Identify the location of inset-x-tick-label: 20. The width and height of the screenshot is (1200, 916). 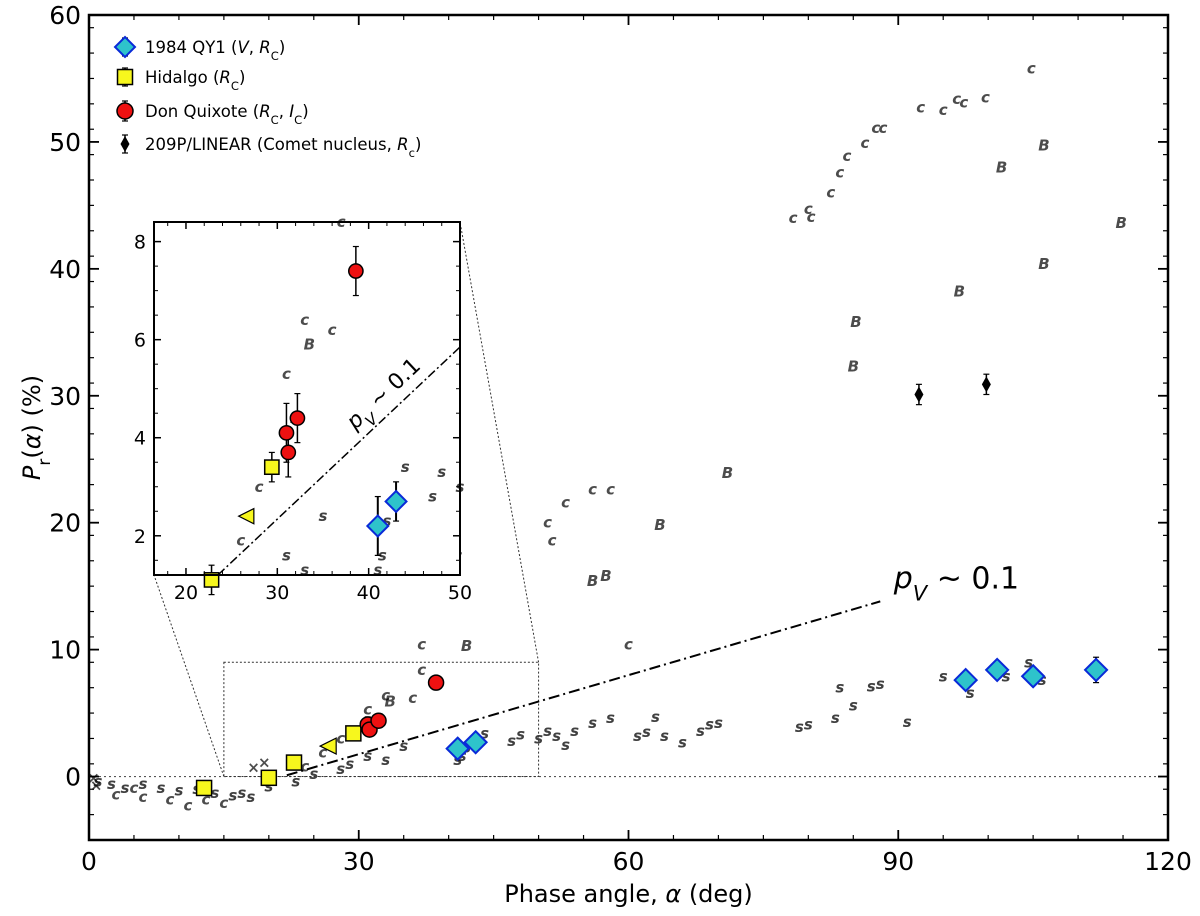
(186, 593).